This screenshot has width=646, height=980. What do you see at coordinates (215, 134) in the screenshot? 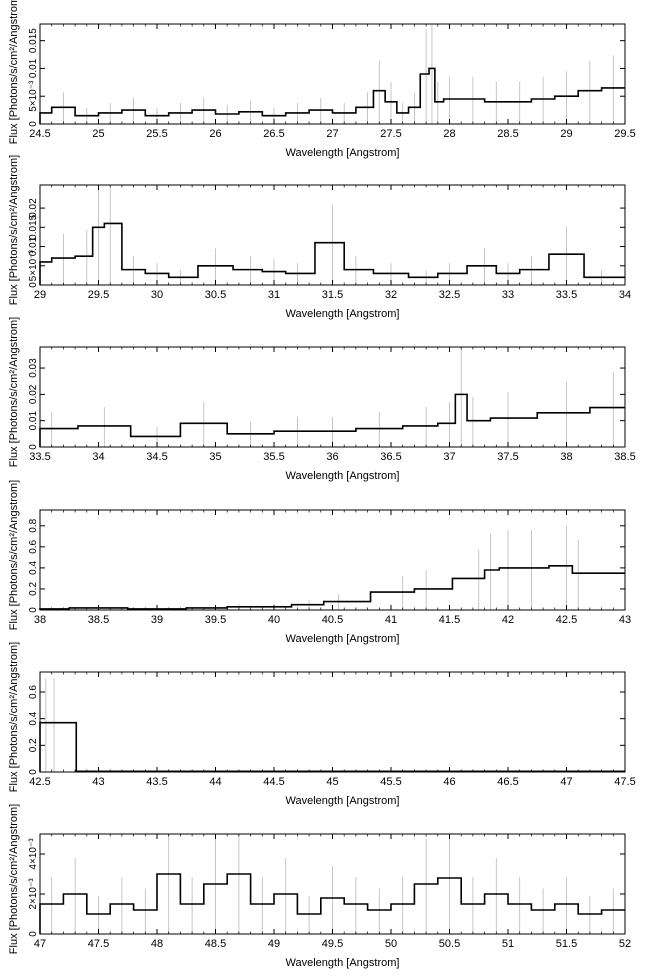
I see `x-tick-label: 26` at bounding box center [215, 134].